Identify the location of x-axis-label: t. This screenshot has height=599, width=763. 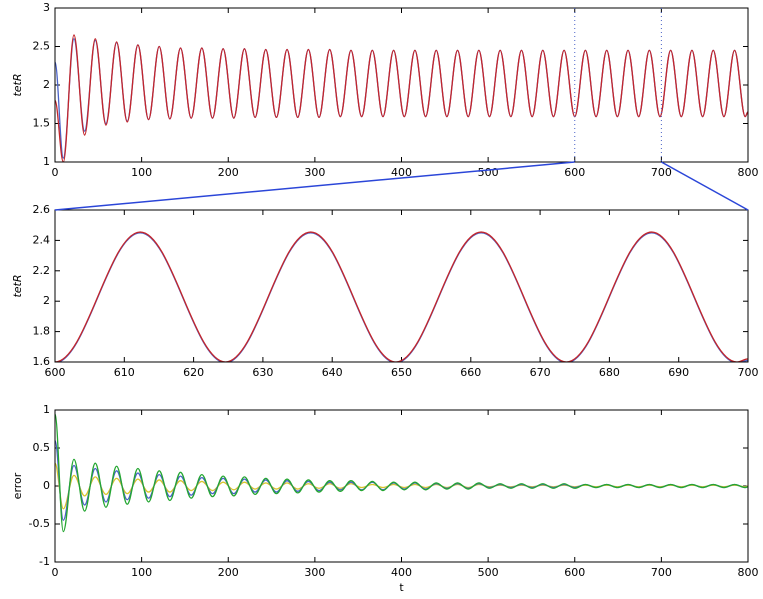
(401, 587).